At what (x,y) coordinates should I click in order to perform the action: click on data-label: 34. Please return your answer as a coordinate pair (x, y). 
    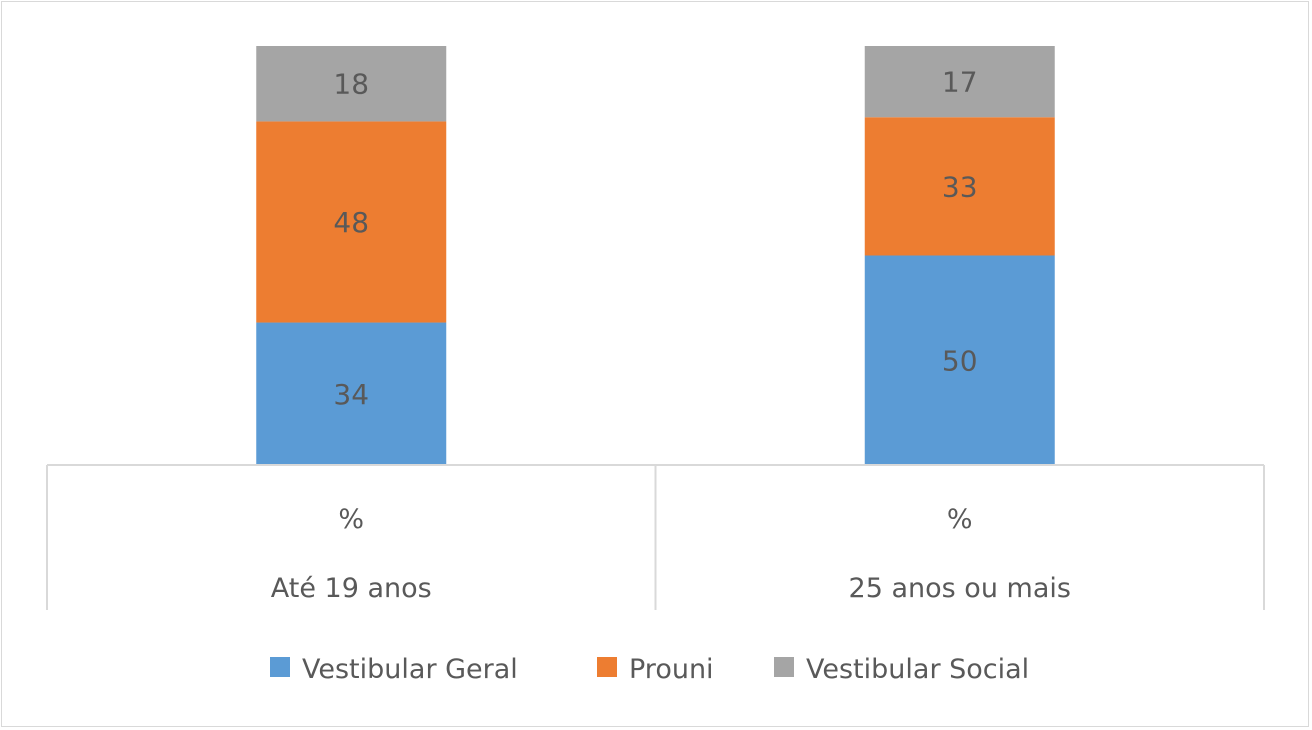
    Looking at the image, I should click on (351, 394).